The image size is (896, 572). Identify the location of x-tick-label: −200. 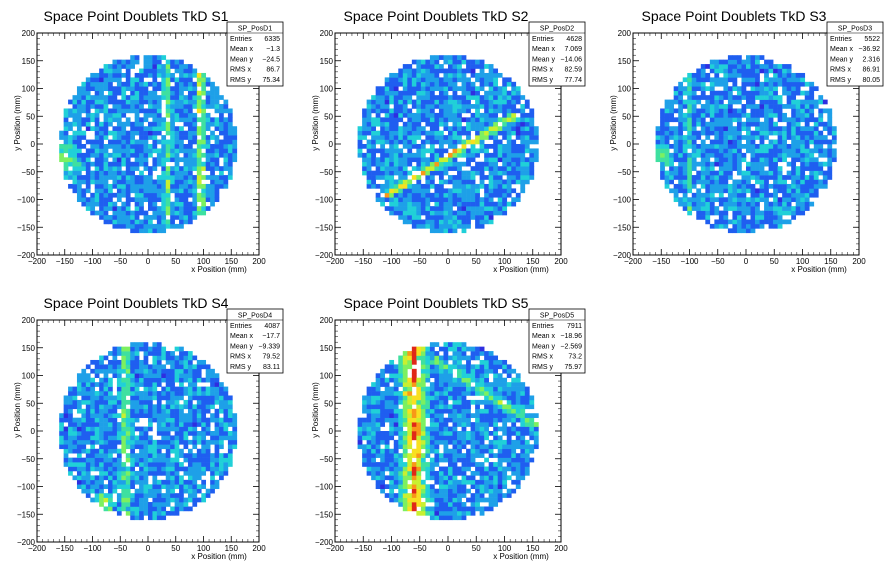
(335, 261).